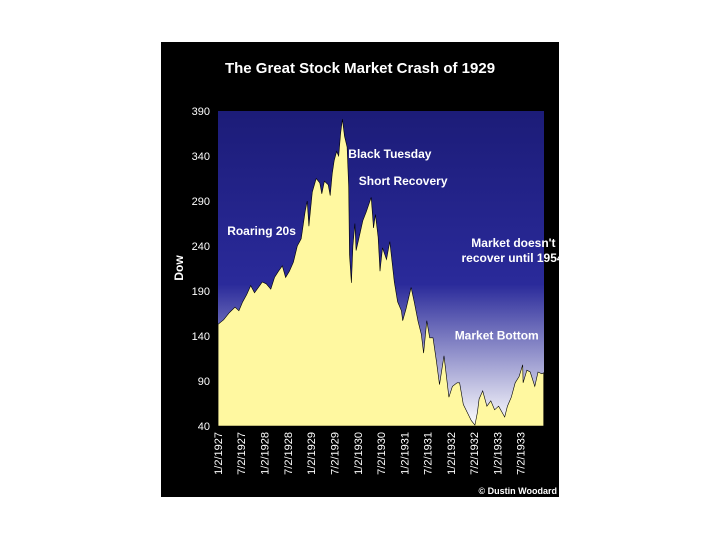 The image size is (720, 540). Describe the element at coordinates (266, 453) in the screenshot. I see `x-tick-label: 1/2/1928` at that location.